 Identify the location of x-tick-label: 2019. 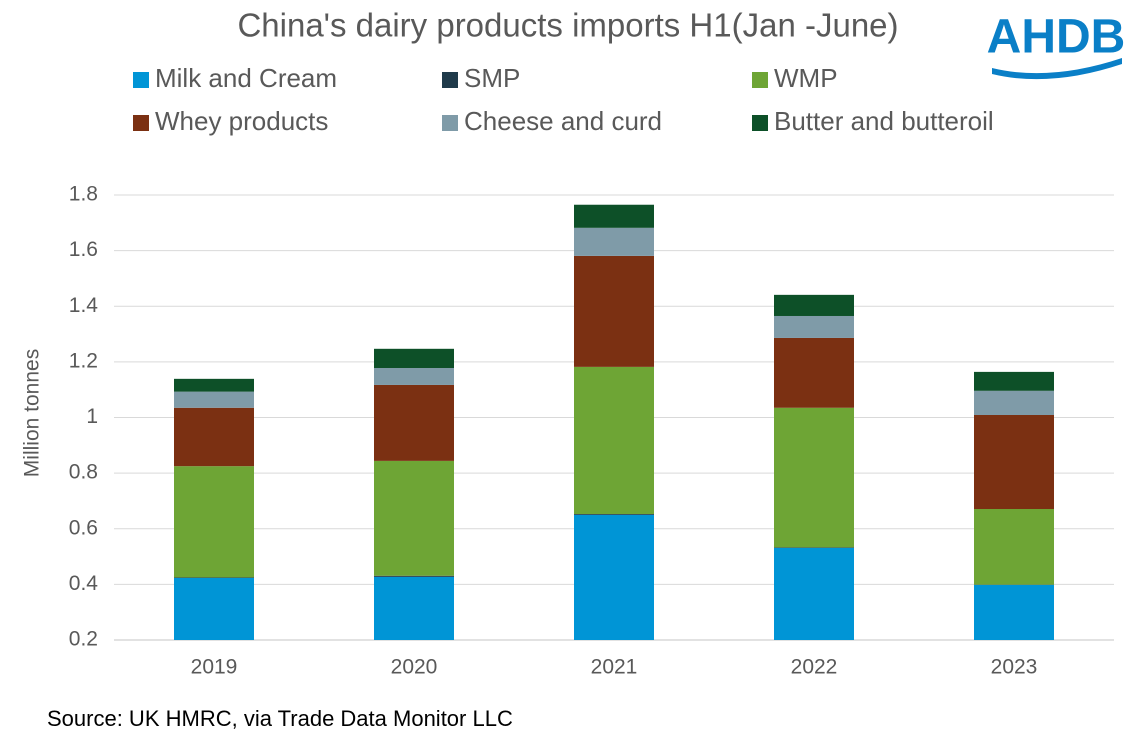
(214, 667).